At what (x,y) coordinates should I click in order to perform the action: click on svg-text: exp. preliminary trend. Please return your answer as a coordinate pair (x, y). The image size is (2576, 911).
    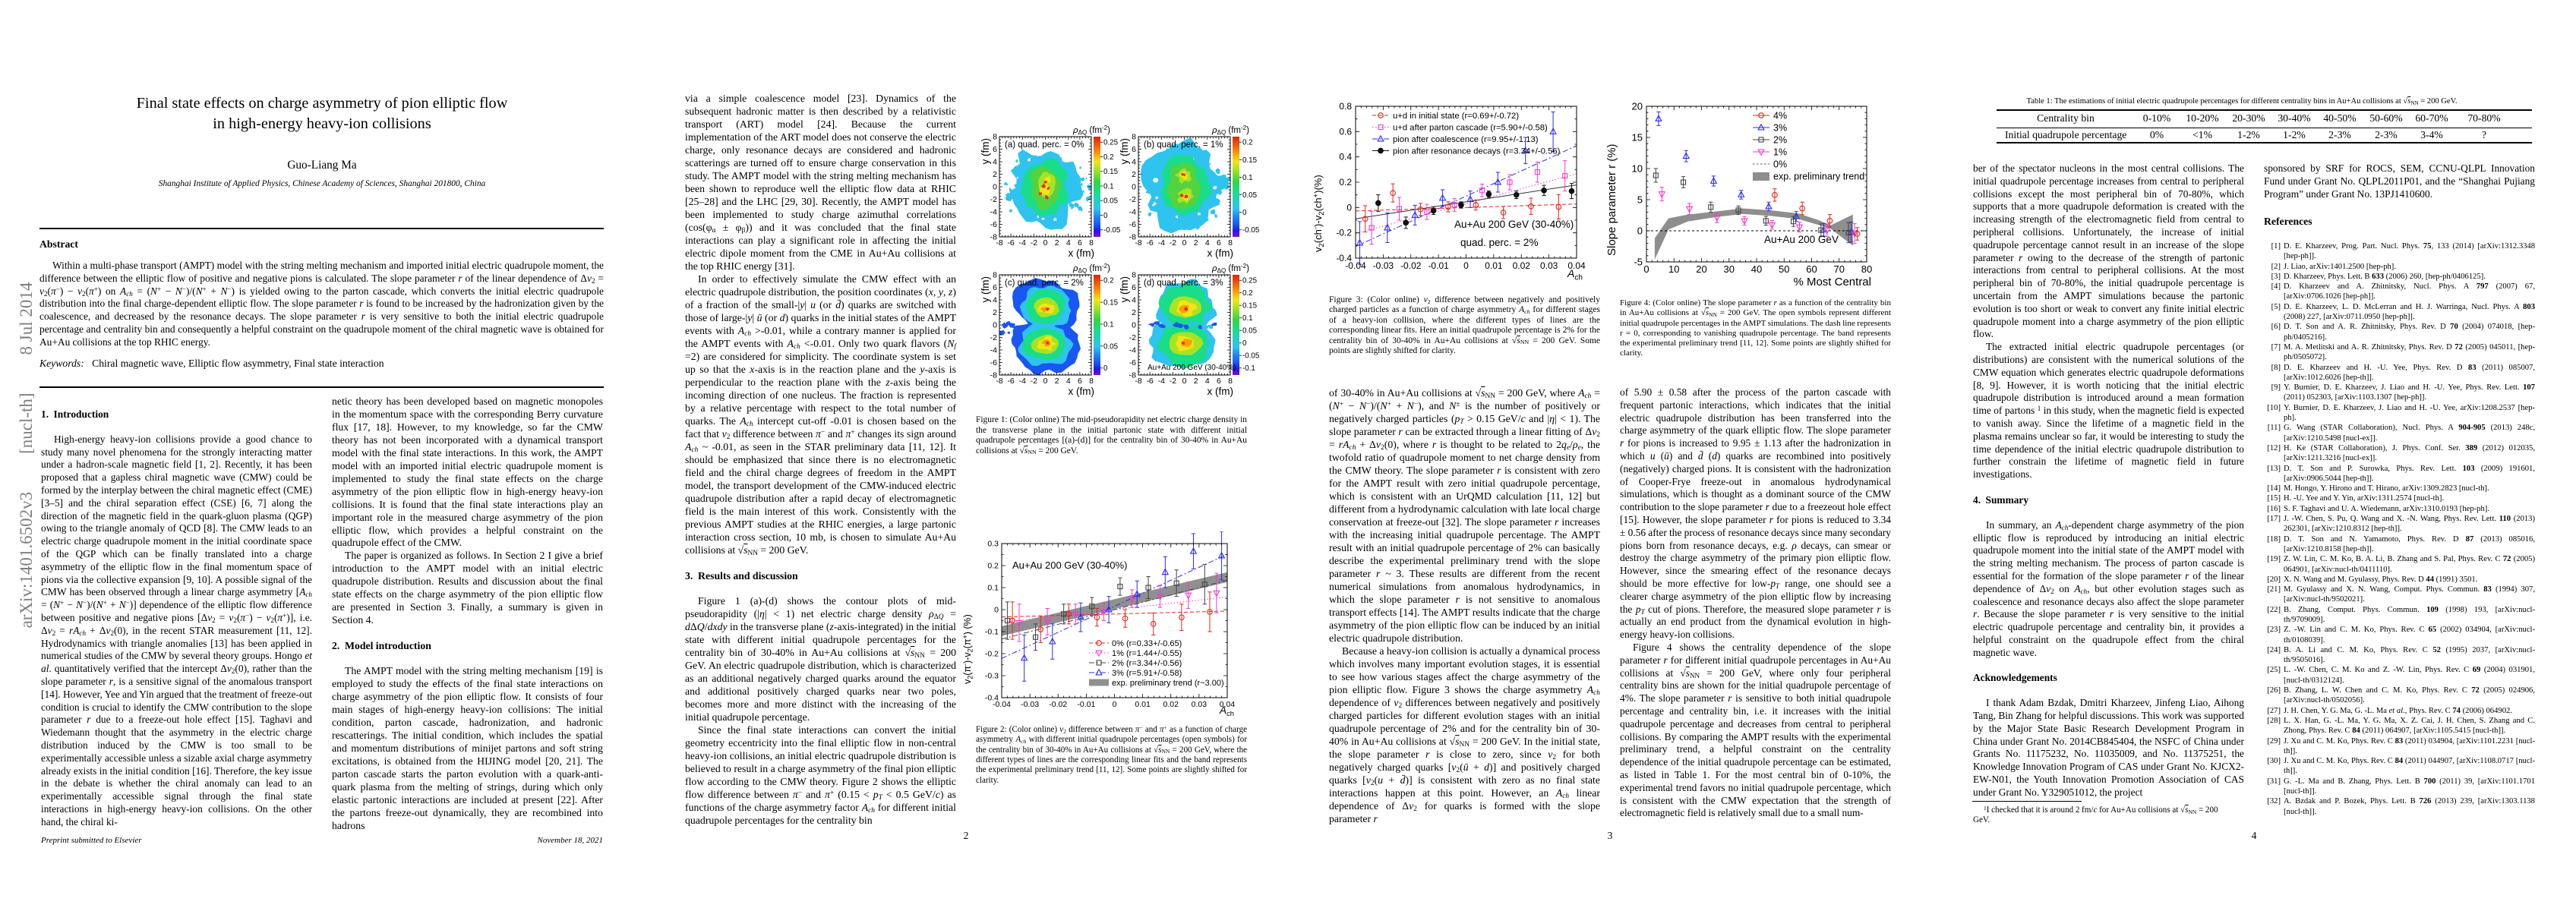
    Looking at the image, I should click on (1818, 177).